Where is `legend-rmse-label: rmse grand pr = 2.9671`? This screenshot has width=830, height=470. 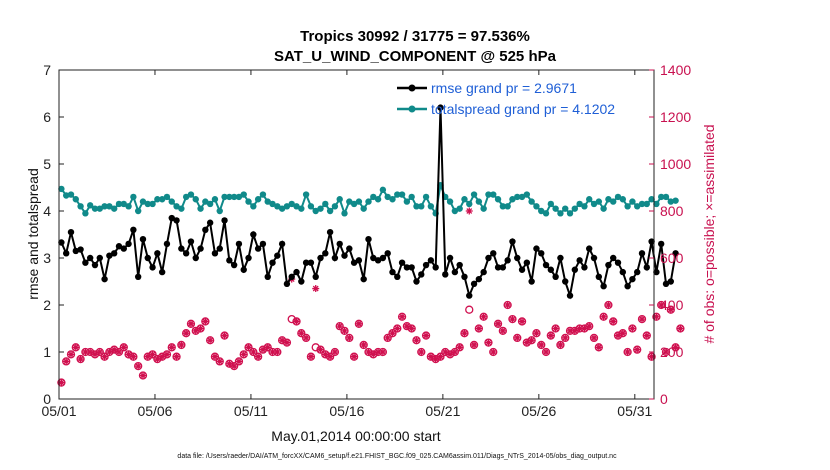
legend-rmse-label: rmse grand pr = 2.9671 is located at coordinates (504, 88).